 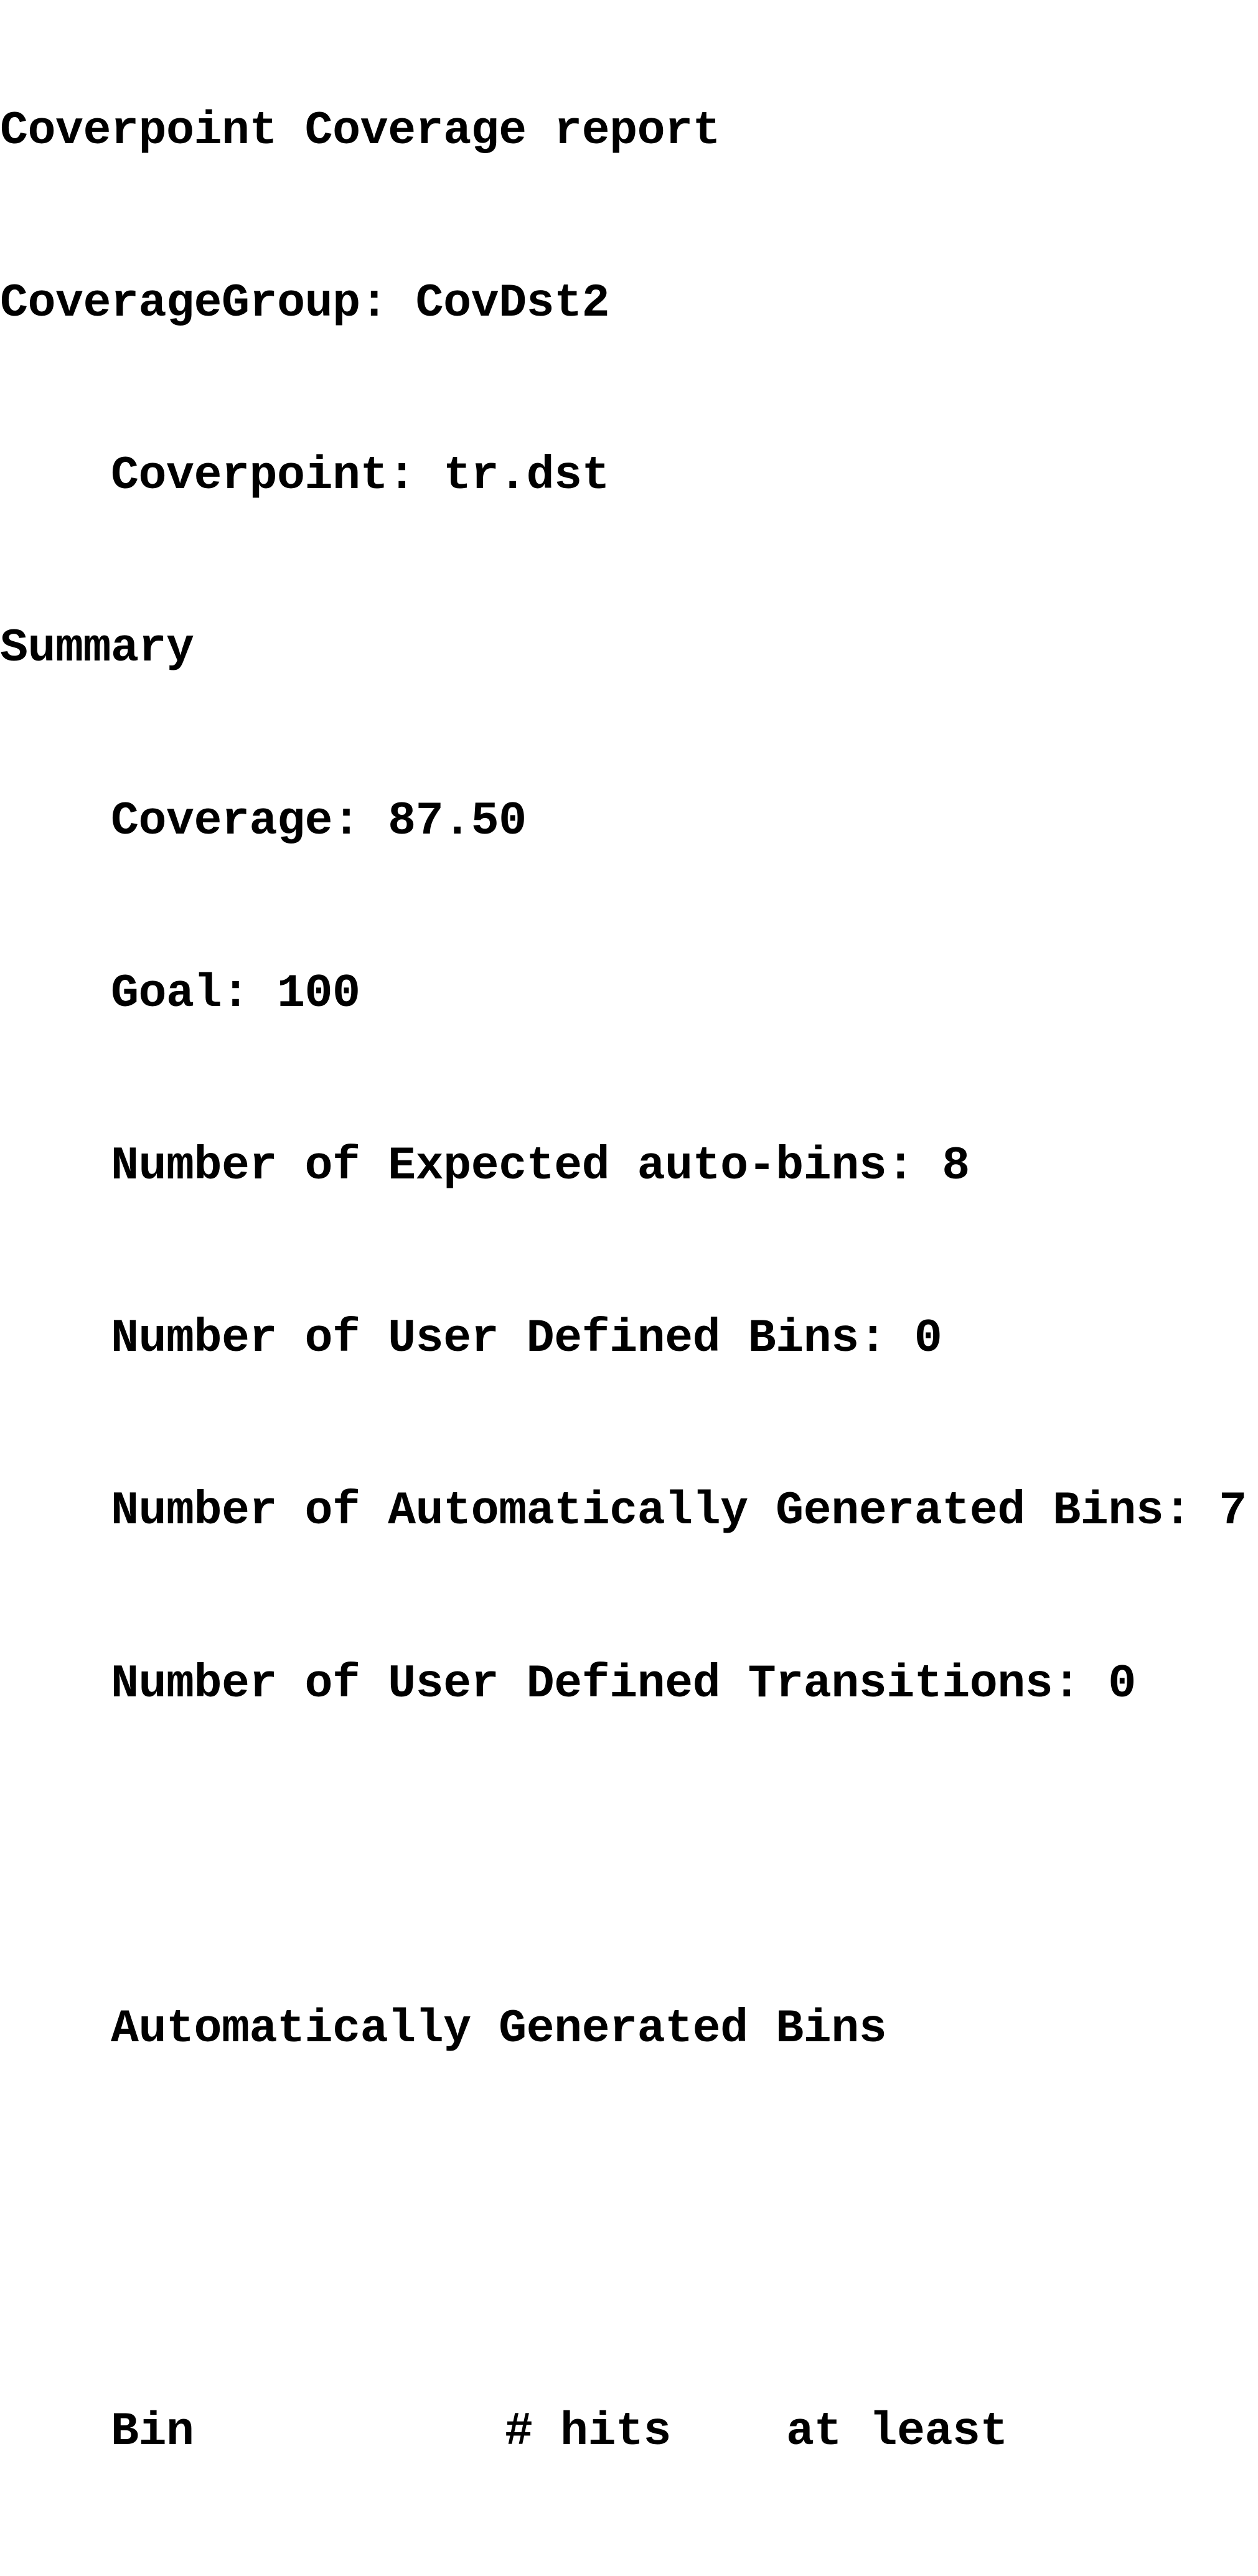 What do you see at coordinates (360, 476) in the screenshot?
I see `coverpoint-line: Coverpoint: tr.dst` at bounding box center [360, 476].